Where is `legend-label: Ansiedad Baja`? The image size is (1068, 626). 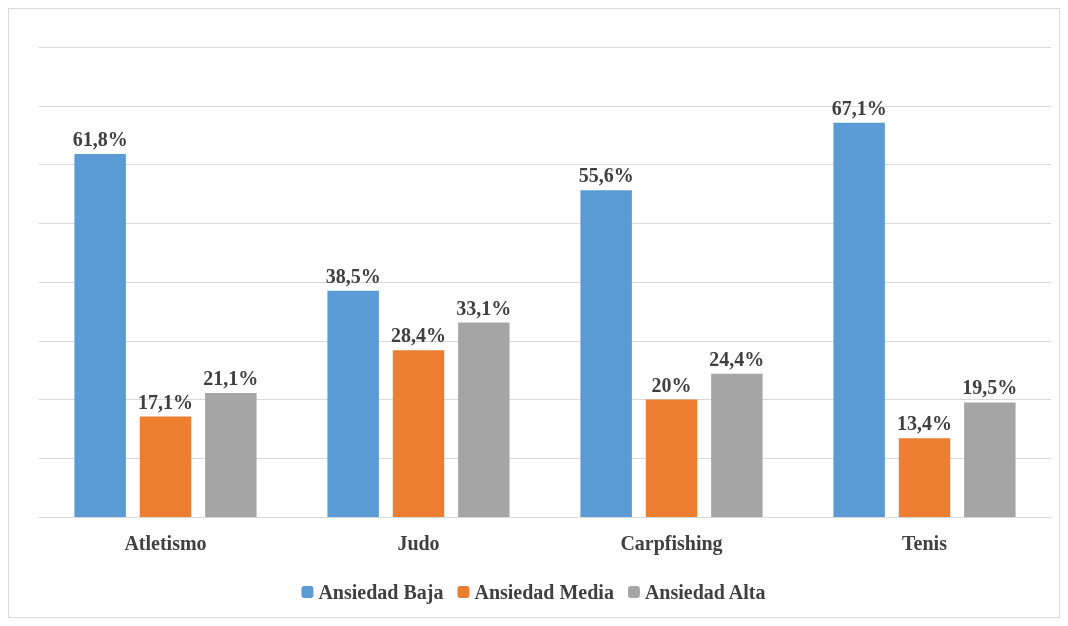
legend-label: Ansiedad Baja is located at coordinates (381, 592).